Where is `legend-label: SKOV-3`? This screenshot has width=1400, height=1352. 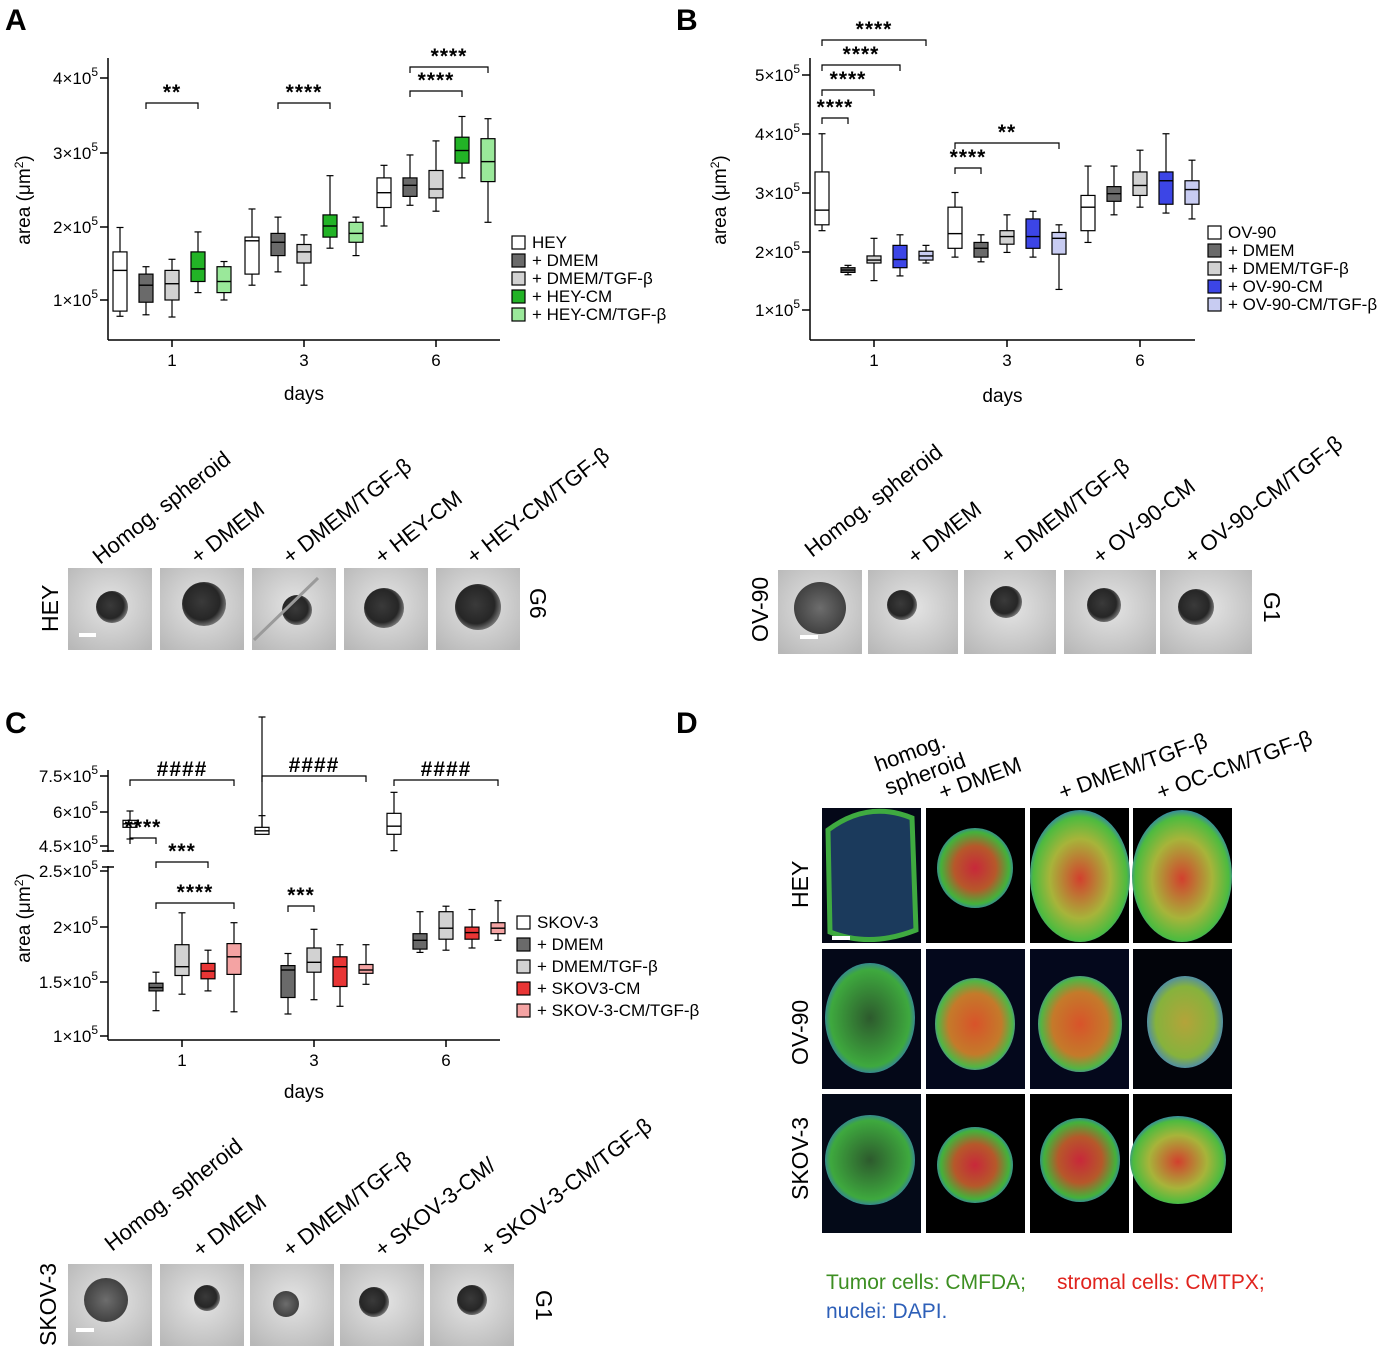 legend-label: SKOV-3 is located at coordinates (567, 922).